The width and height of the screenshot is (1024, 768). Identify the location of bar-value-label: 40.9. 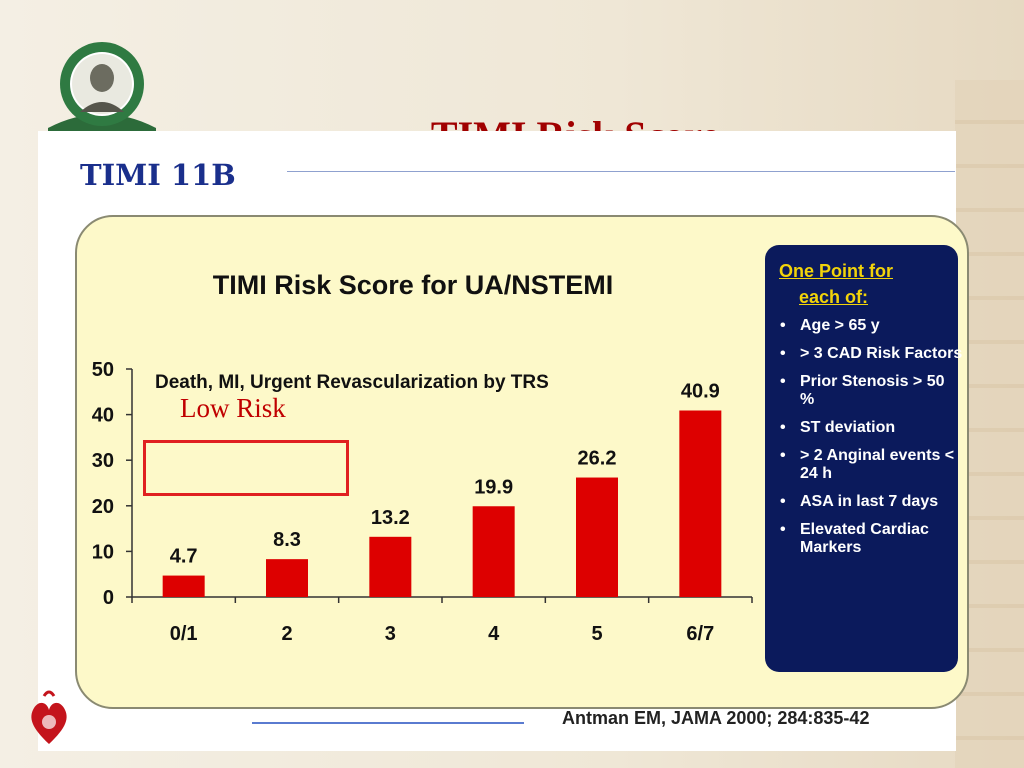
(700, 391).